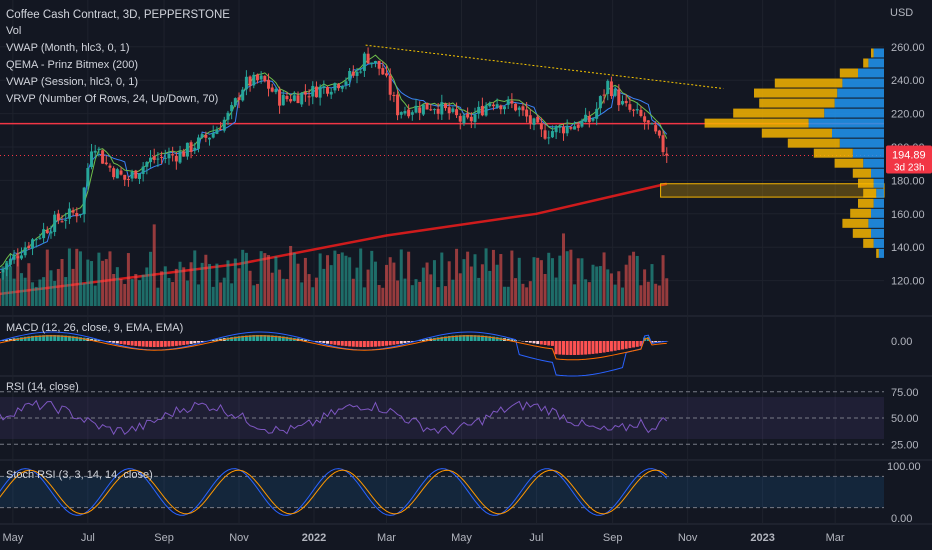 This screenshot has width=932, height=550. I want to click on indicator-vwap-session: VWAP (Session, hlc3, 0, 1), so click(72, 82).